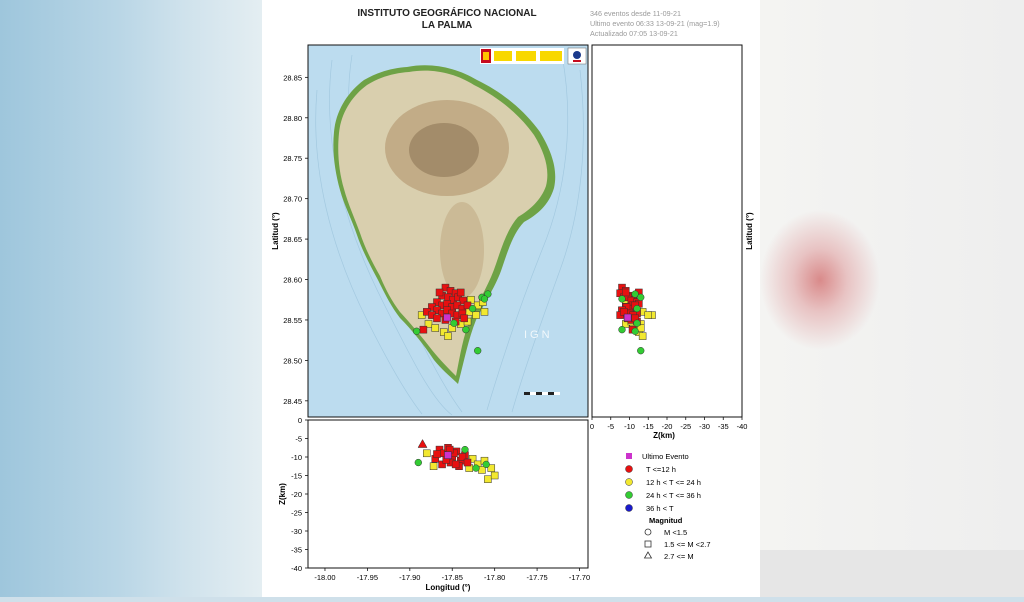 The height and width of the screenshot is (602, 1024). What do you see at coordinates (296, 568) in the screenshot?
I see `depth-longitude-ytick-label: -40` at bounding box center [296, 568].